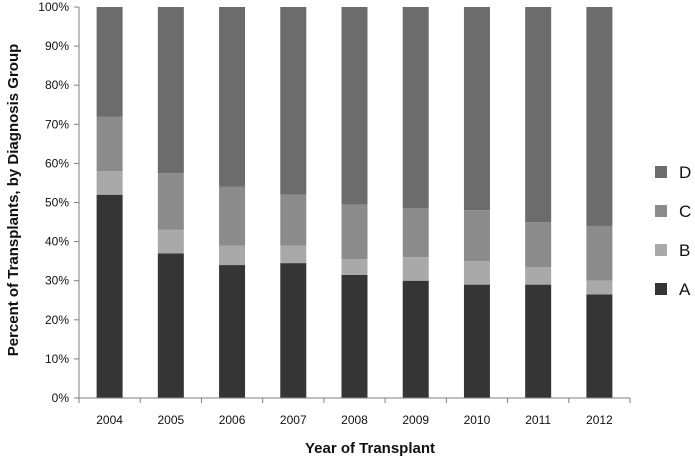  What do you see at coordinates (109, 62) in the screenshot?
I see `bar-segment-d-2004` at bounding box center [109, 62].